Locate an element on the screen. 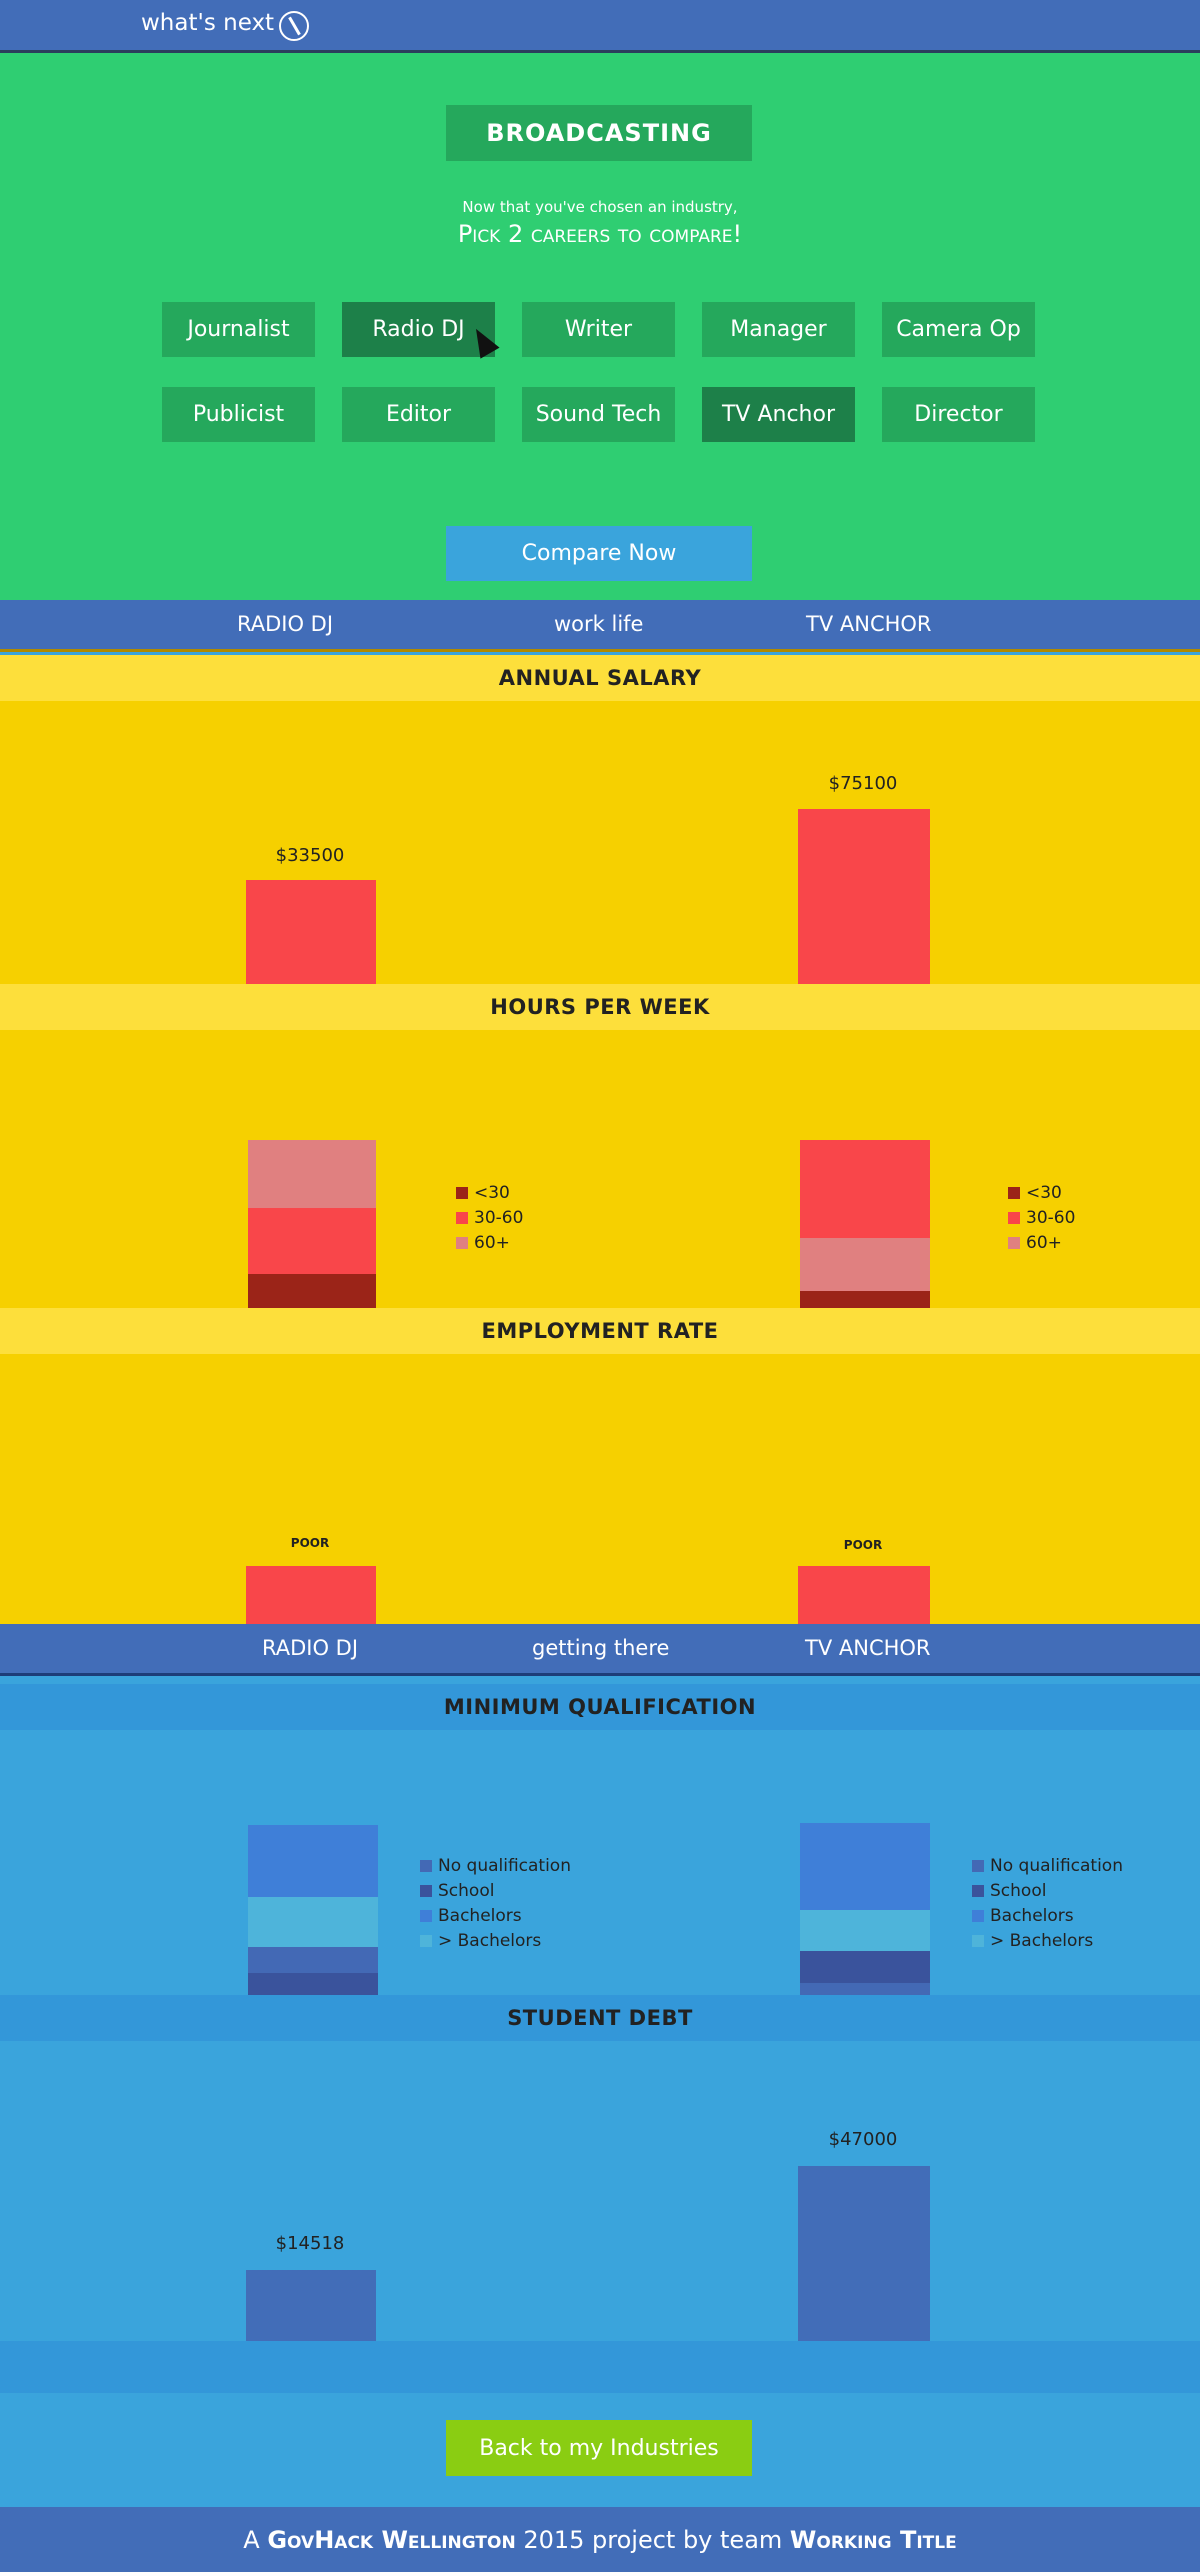  hours-left-under30-segment is located at coordinates (312, 1291).